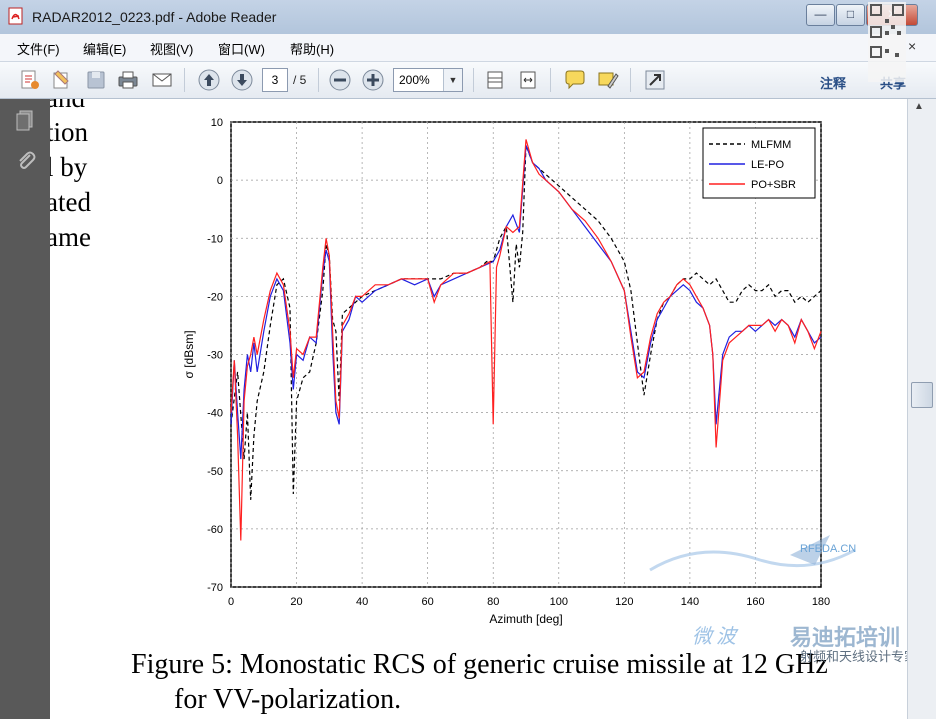 The width and height of the screenshot is (936, 719). What do you see at coordinates (67, 106) in the screenshot?
I see `body-text-fragment: and` at bounding box center [67, 106].